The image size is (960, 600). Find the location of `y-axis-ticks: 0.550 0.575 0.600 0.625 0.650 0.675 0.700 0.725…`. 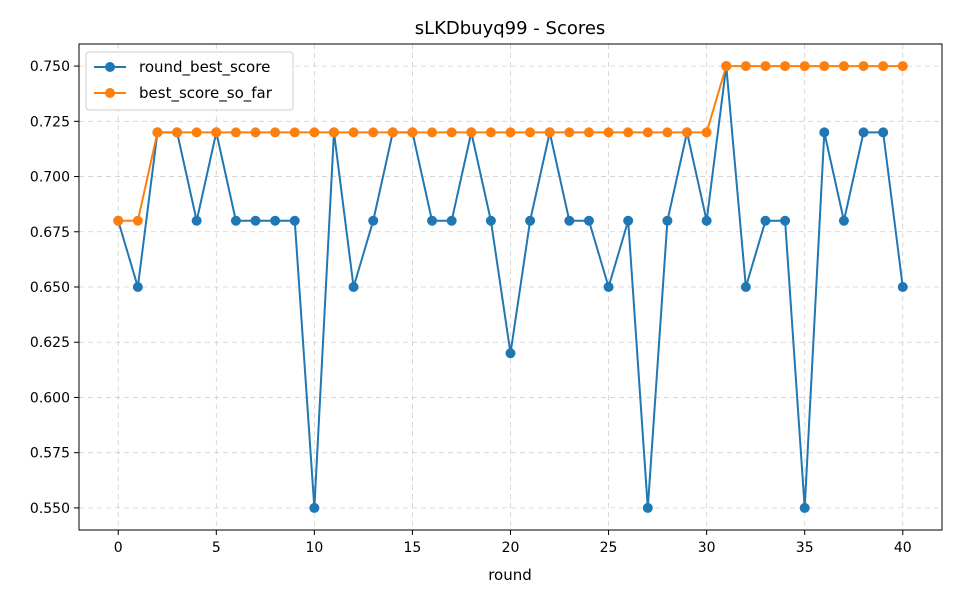

y-axis-ticks: 0.550 0.575 0.600 0.625 0.650 0.675 0.700 0.725… is located at coordinates (54, 288).